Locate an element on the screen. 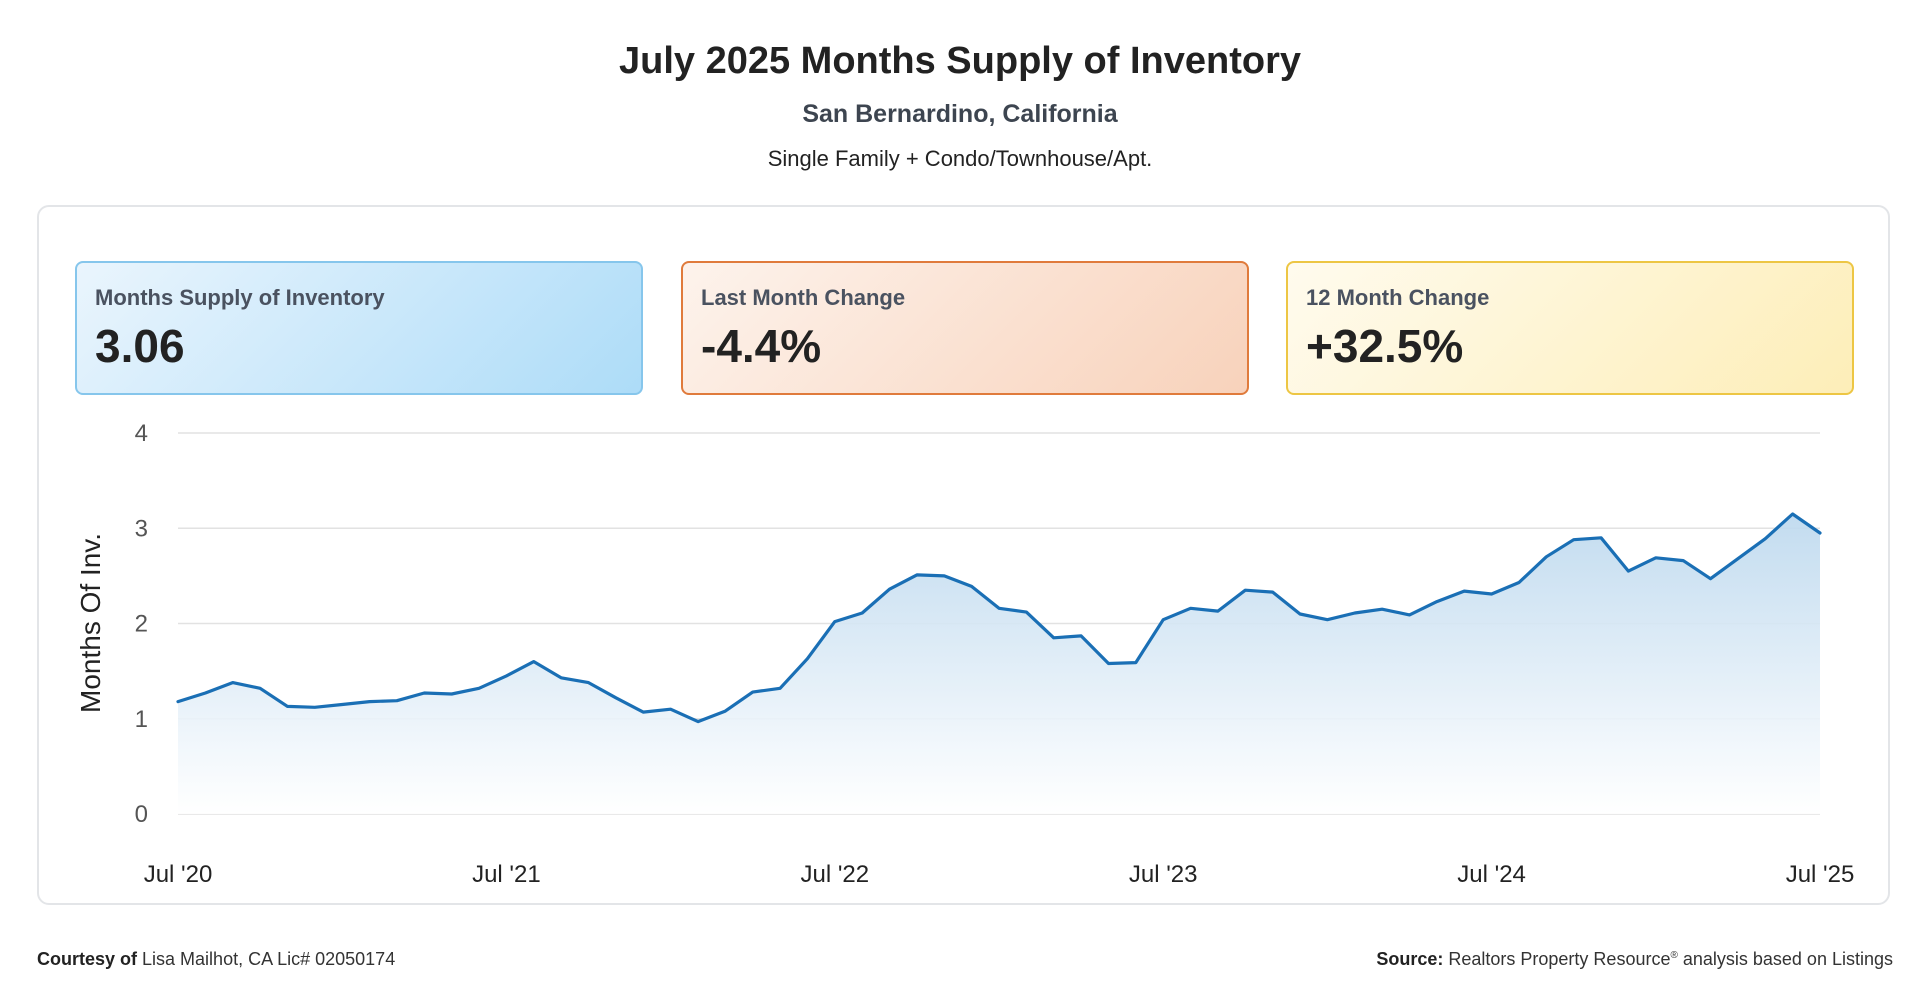 The image size is (1920, 1007). x-tick-label: Jul '23 is located at coordinates (1163, 874).